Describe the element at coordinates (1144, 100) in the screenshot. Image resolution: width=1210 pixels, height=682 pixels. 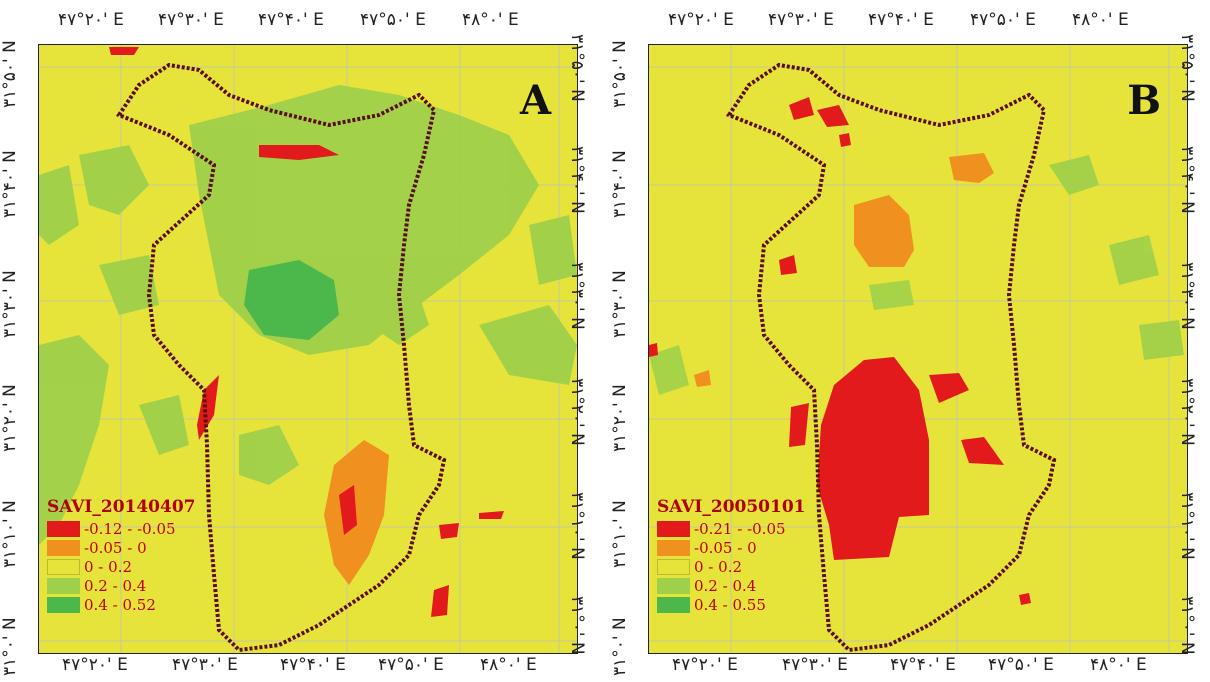
I see `panel-label: B` at that location.